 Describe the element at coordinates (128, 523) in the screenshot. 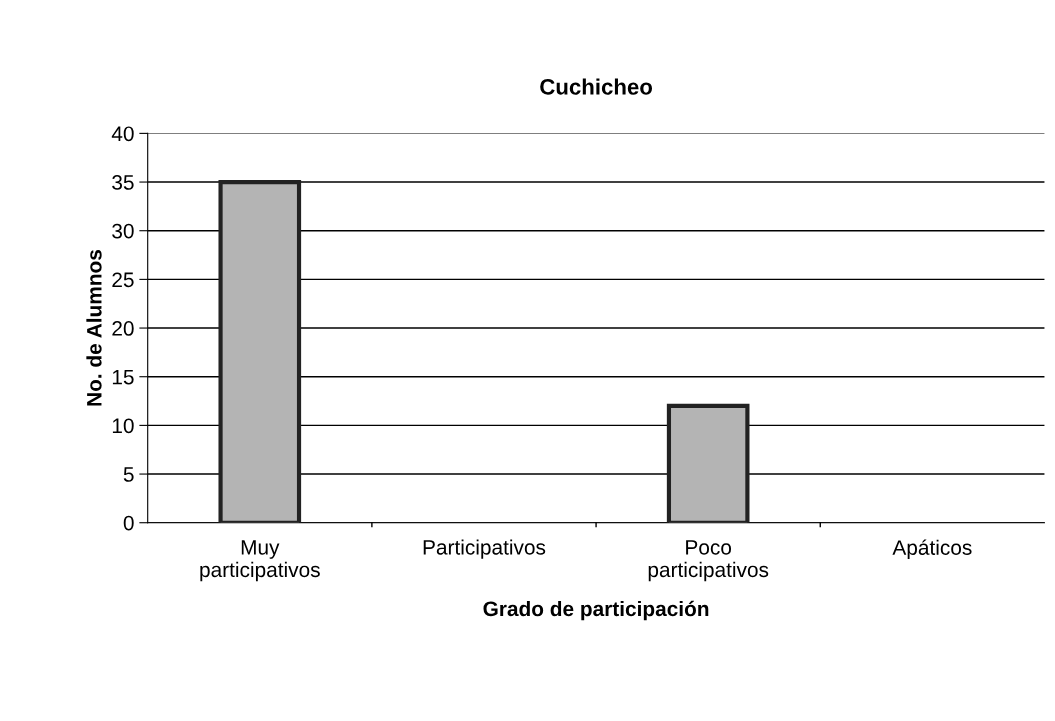

I see `y-tick-label: 0` at that location.